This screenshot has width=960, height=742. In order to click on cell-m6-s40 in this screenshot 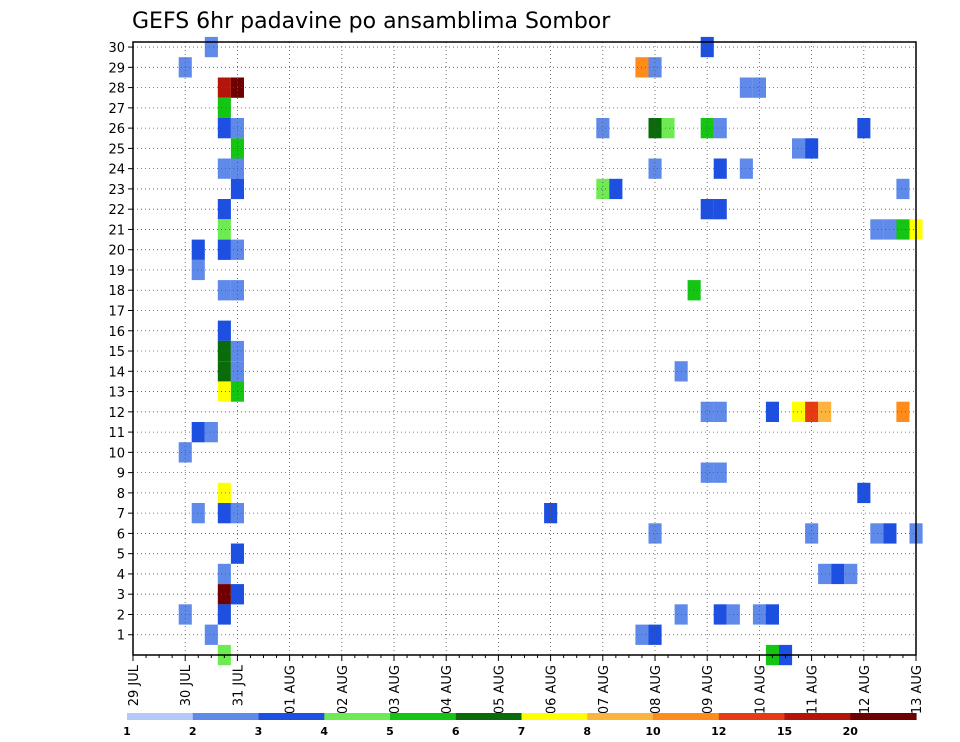, I will do `click(655, 533)`.